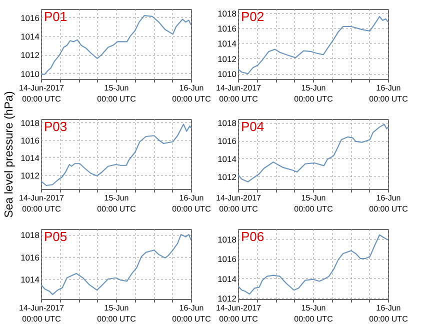  Describe the element at coordinates (252, 16) in the screenshot. I see `annotation: P02` at that location.